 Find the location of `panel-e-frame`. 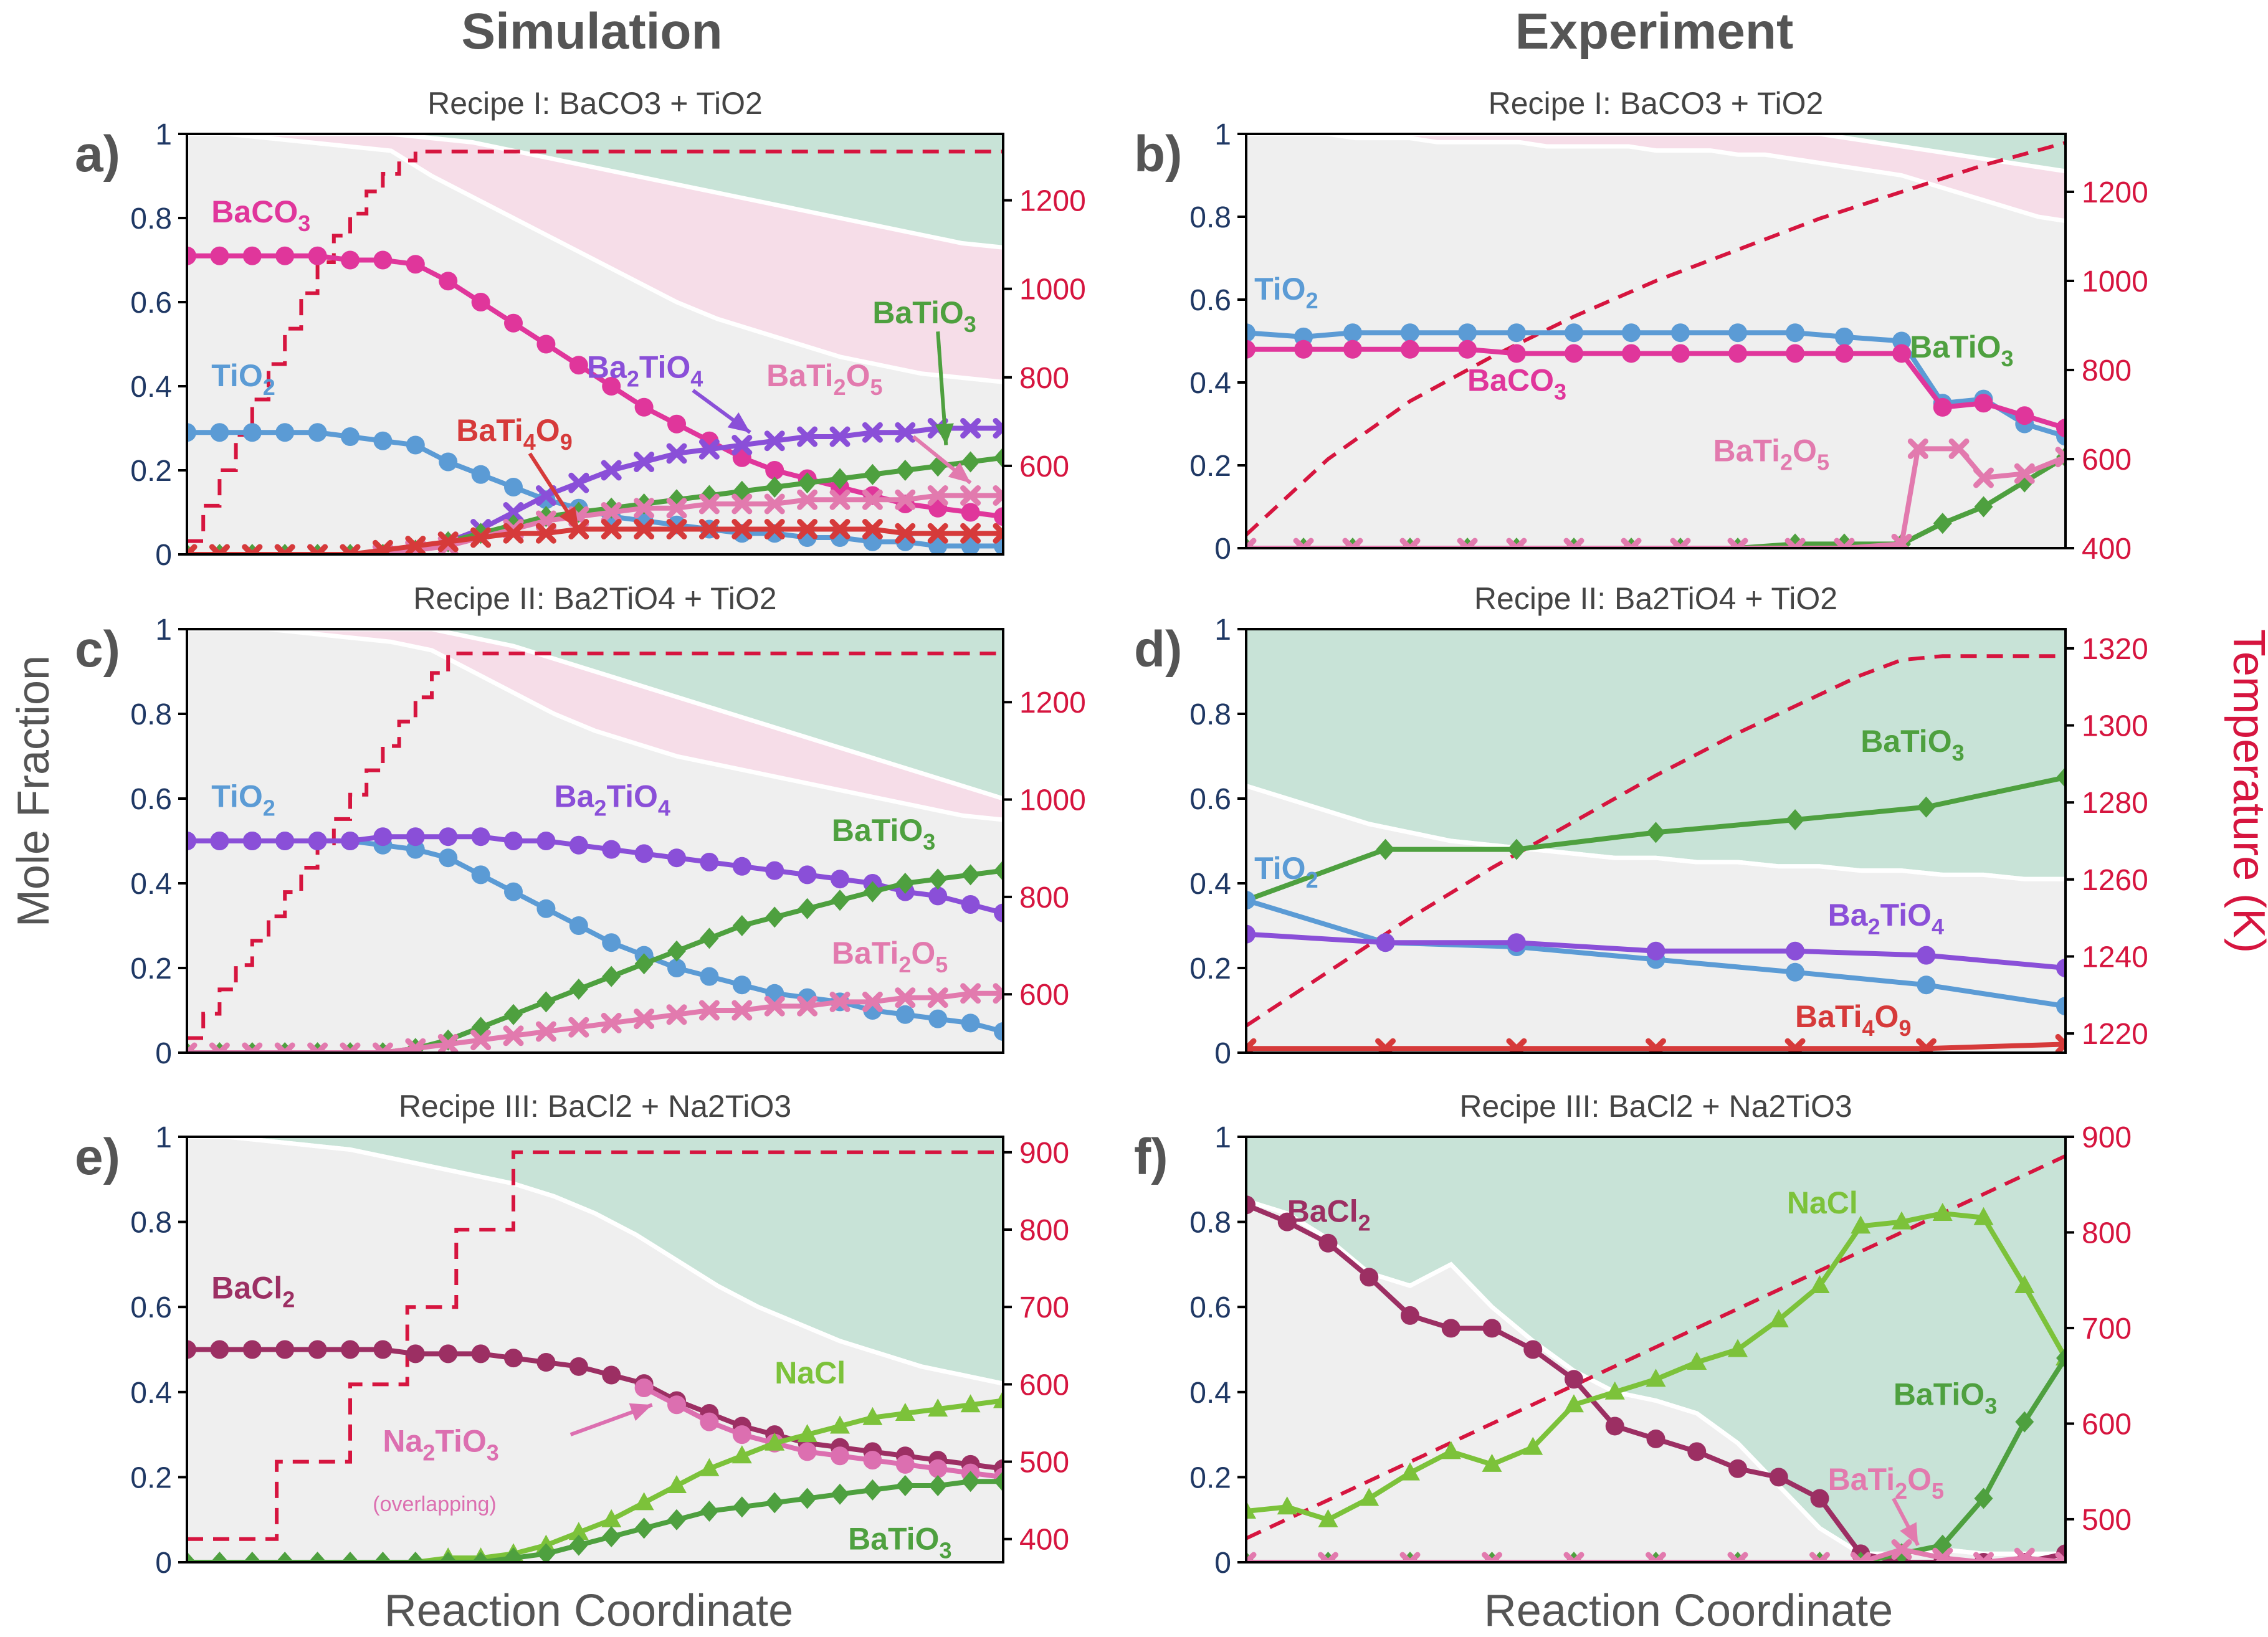

panel-e-frame is located at coordinates (595, 1350).